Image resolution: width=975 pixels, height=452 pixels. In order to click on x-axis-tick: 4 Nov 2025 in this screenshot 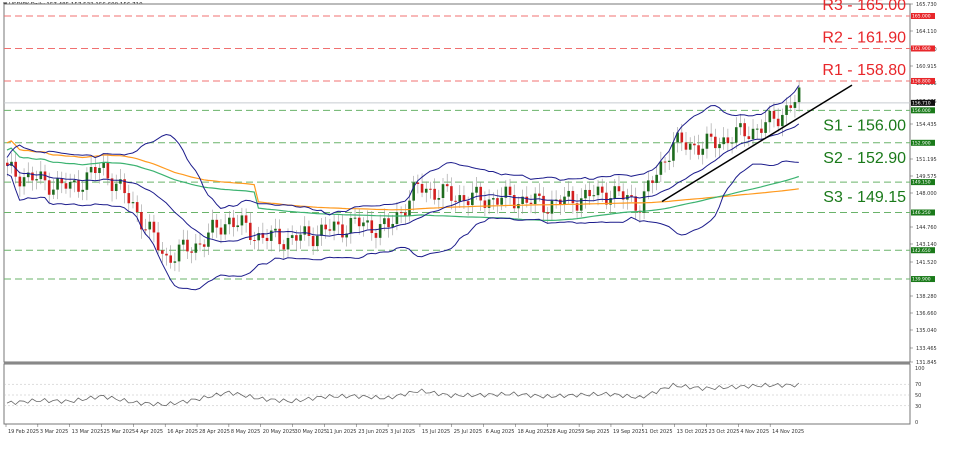, I will do `click(754, 432)`.